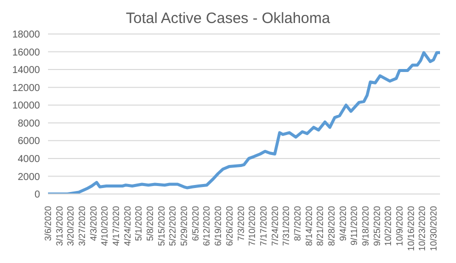 This screenshot has width=456, height=263. Describe the element at coordinates (399, 226) in the screenshot. I see `x-tick-label: 10/9/2020` at that location.